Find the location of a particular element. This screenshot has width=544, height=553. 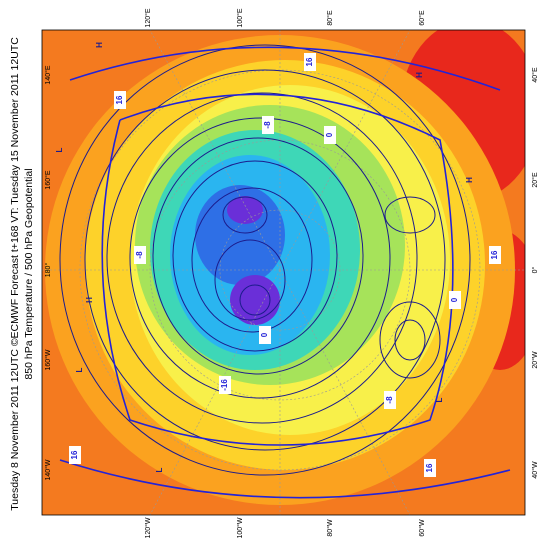

bottom-longitude-label: 60°W is located at coordinates (422, 528).